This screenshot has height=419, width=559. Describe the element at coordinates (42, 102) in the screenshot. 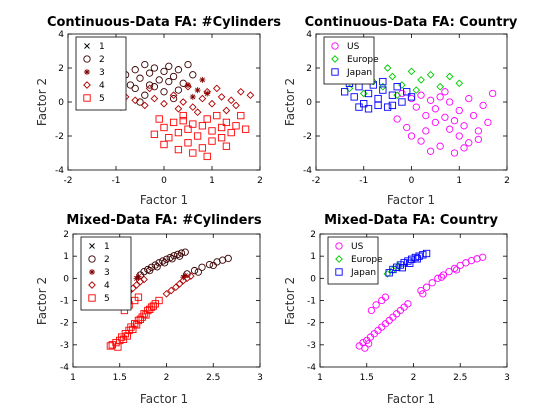

I see `panel-1-ylabel: Factor 2` at that location.